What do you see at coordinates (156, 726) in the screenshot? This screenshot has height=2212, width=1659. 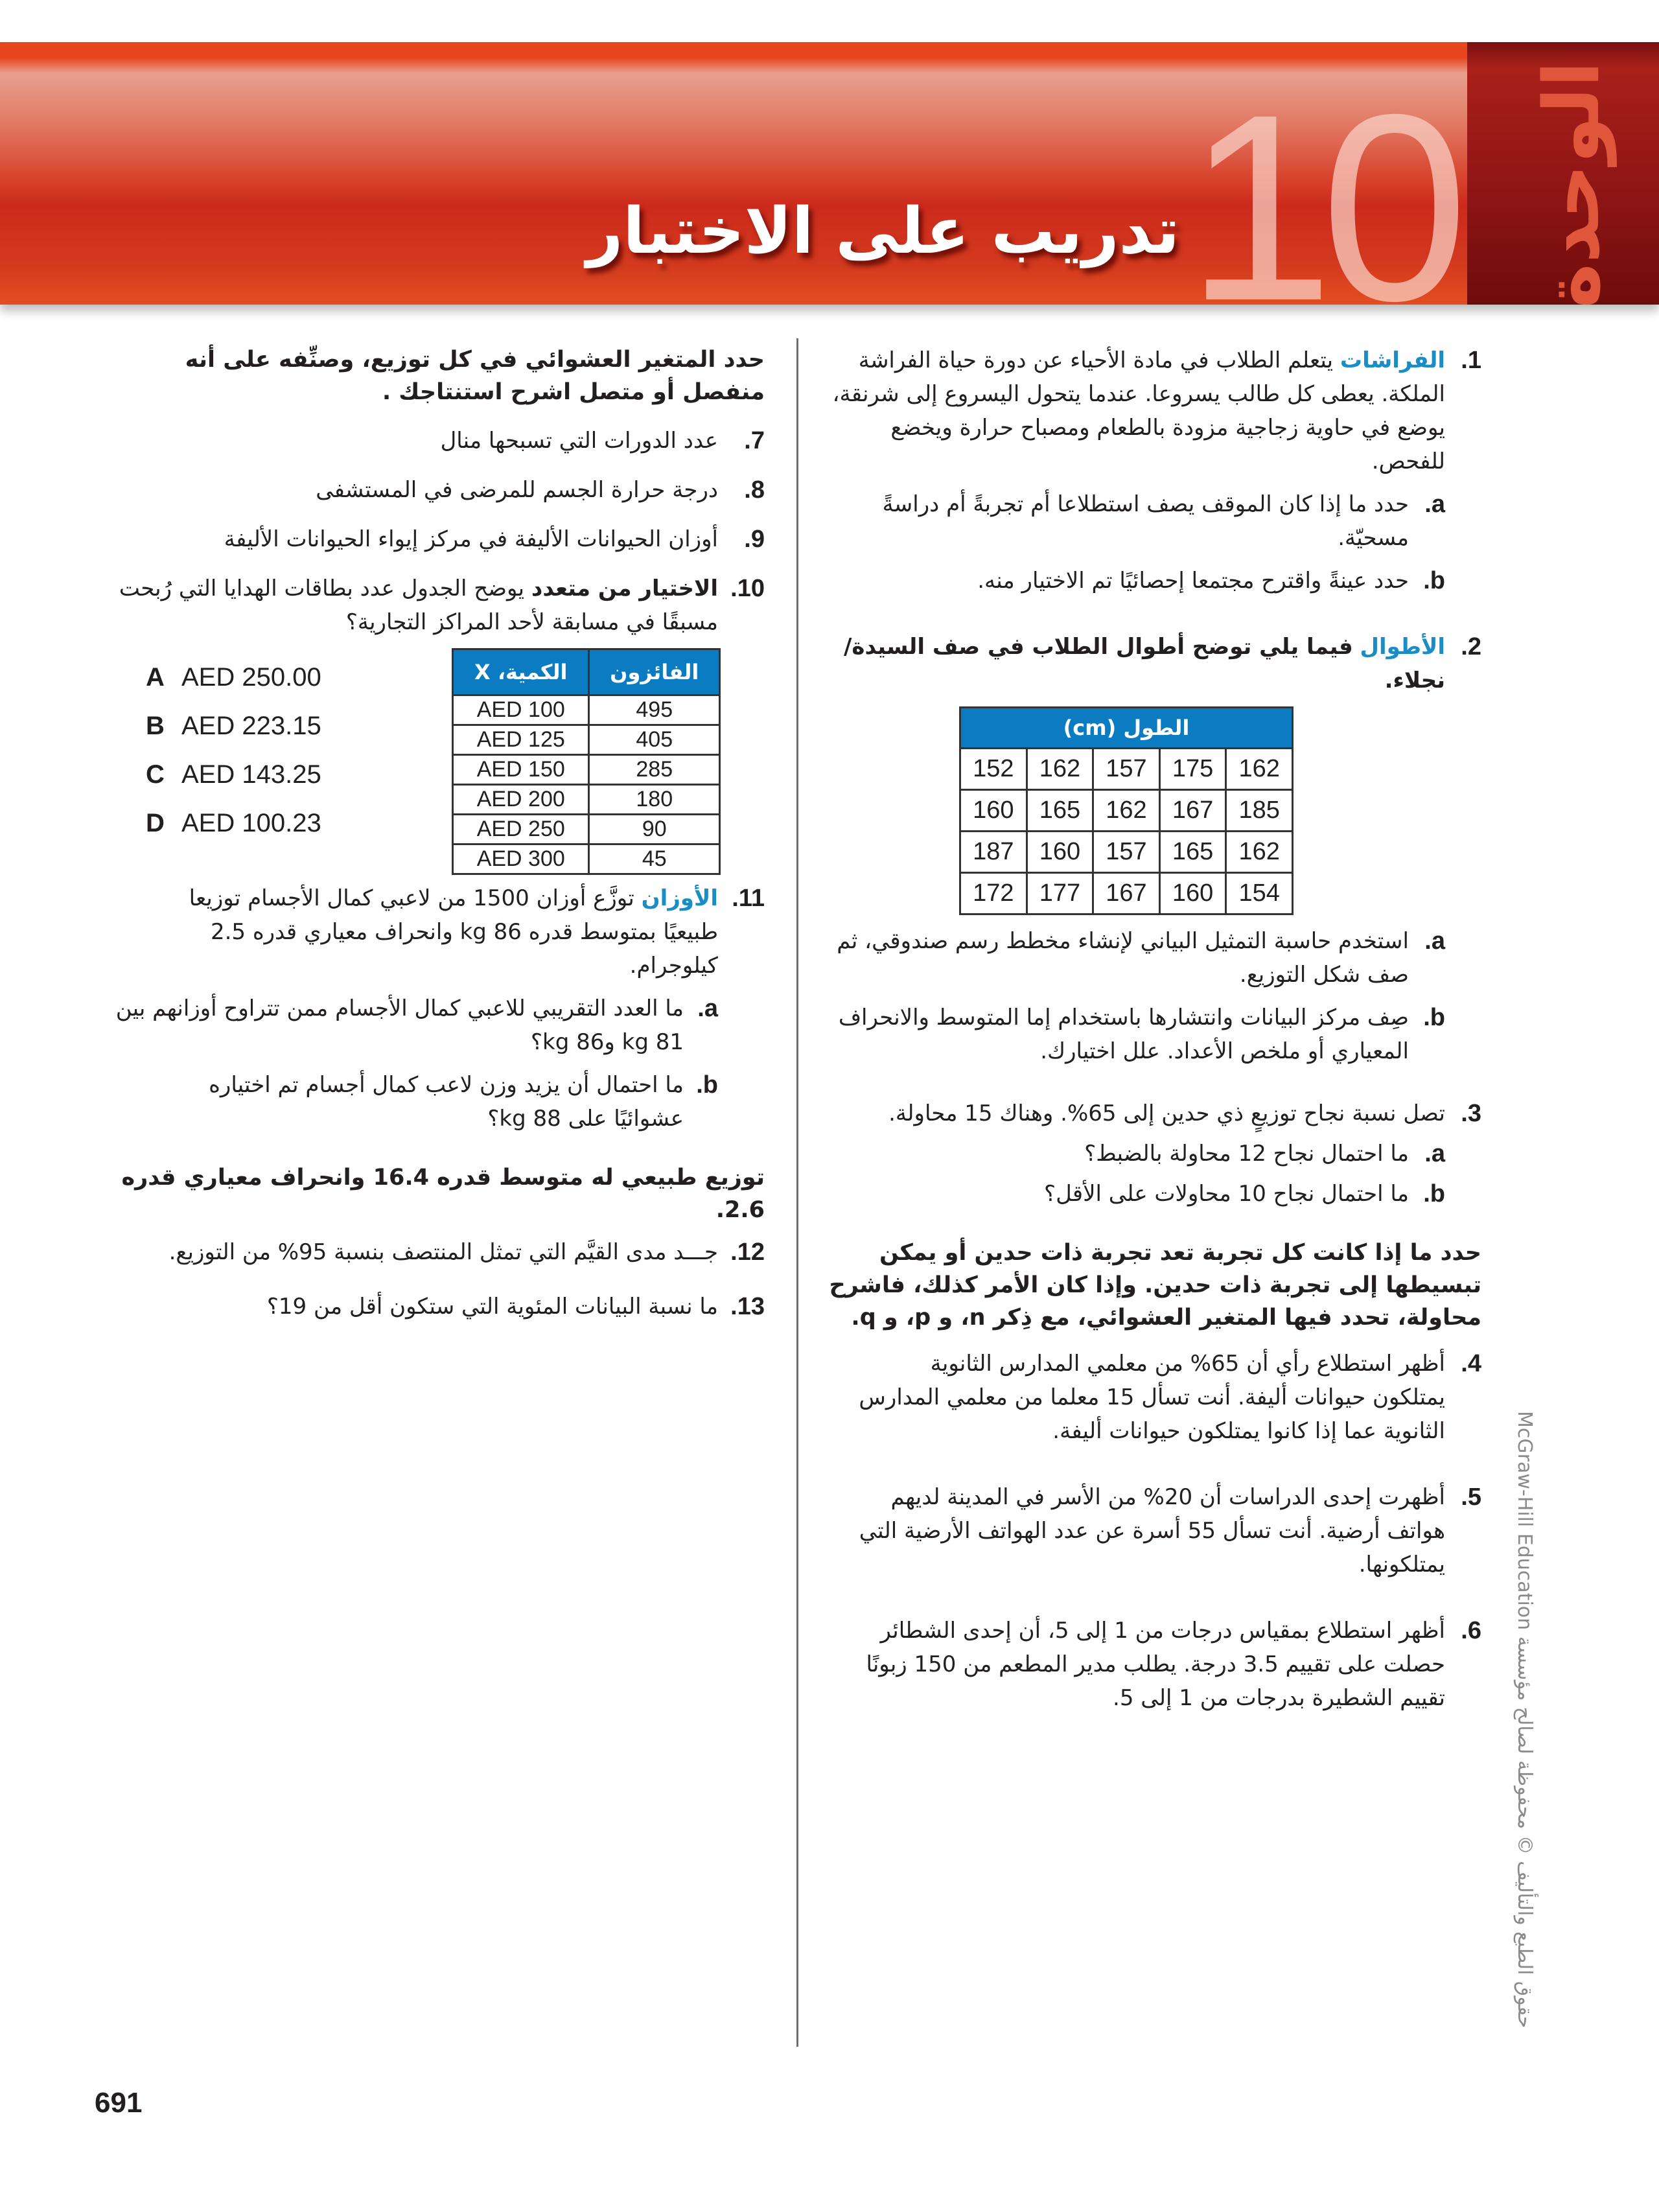 I see `option-letter: B` at bounding box center [156, 726].